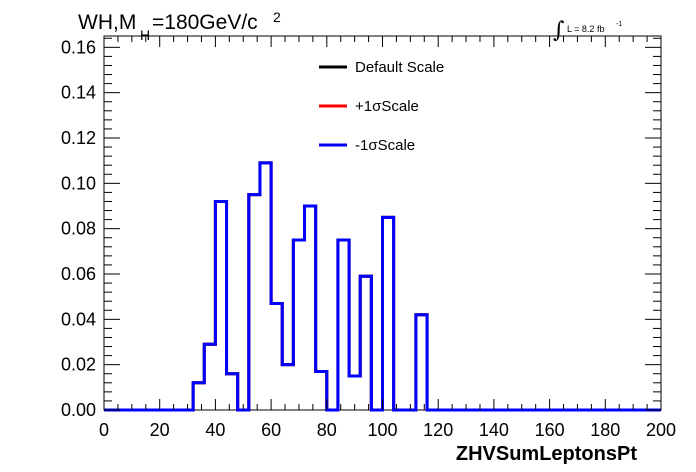 Image resolution: width=696 pixels, height=472 pixels. I want to click on title-prefix: WH,M, so click(107, 22).